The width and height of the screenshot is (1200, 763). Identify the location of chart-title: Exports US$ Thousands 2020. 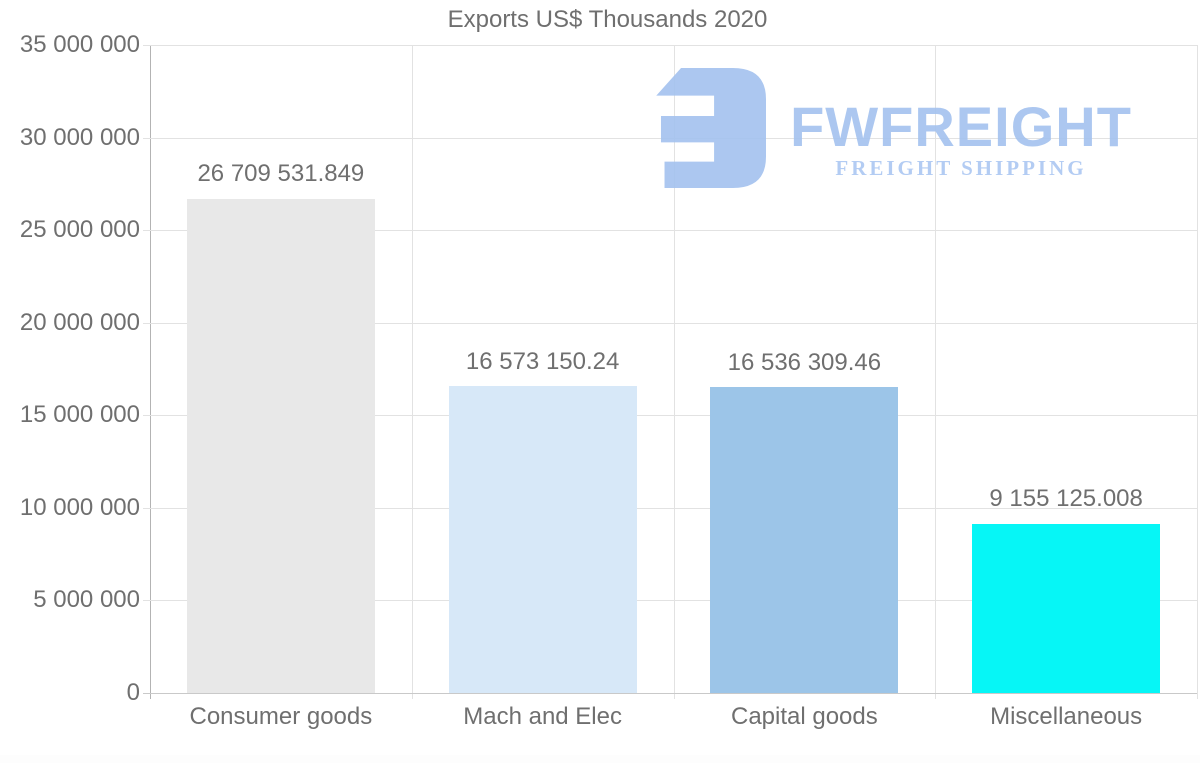
(607, 19).